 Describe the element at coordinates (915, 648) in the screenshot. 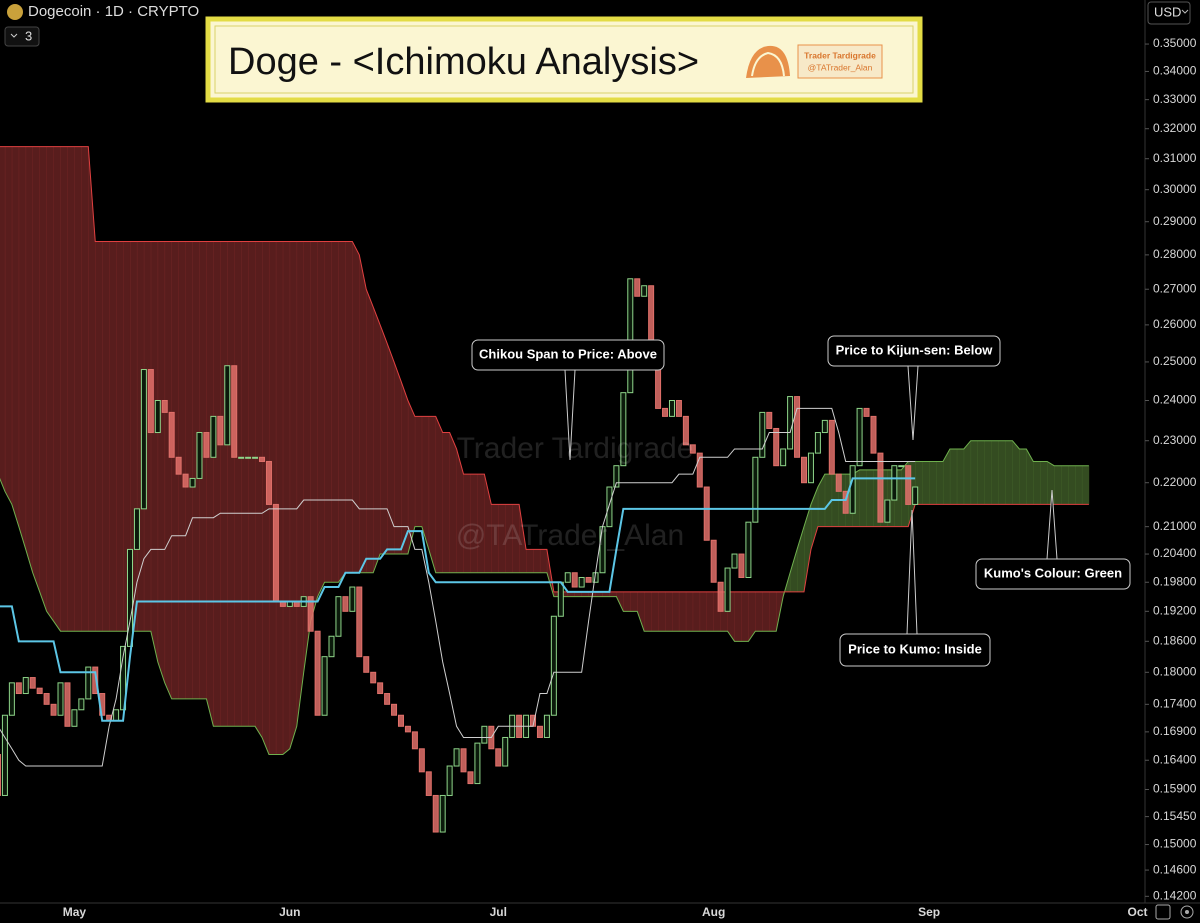

I see `annotation-text: Price to Kumo: Inside` at that location.